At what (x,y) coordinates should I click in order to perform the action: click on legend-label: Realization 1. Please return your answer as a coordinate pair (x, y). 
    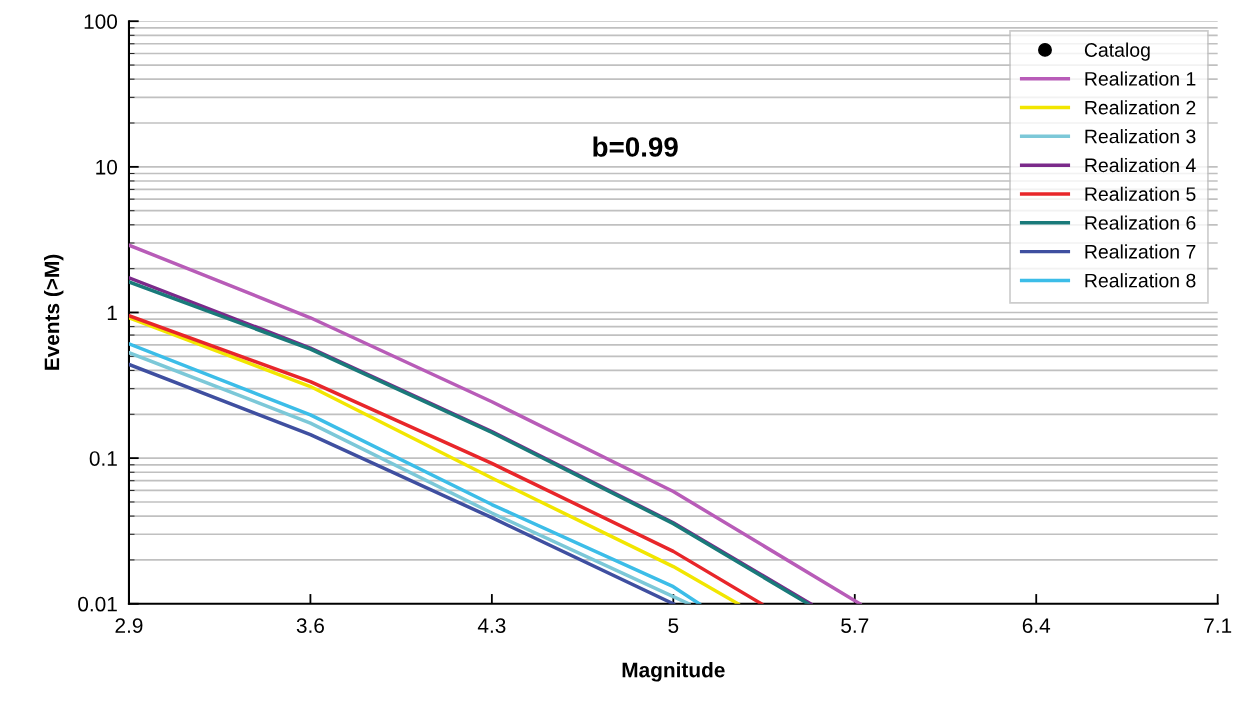
    Looking at the image, I should click on (1140, 78).